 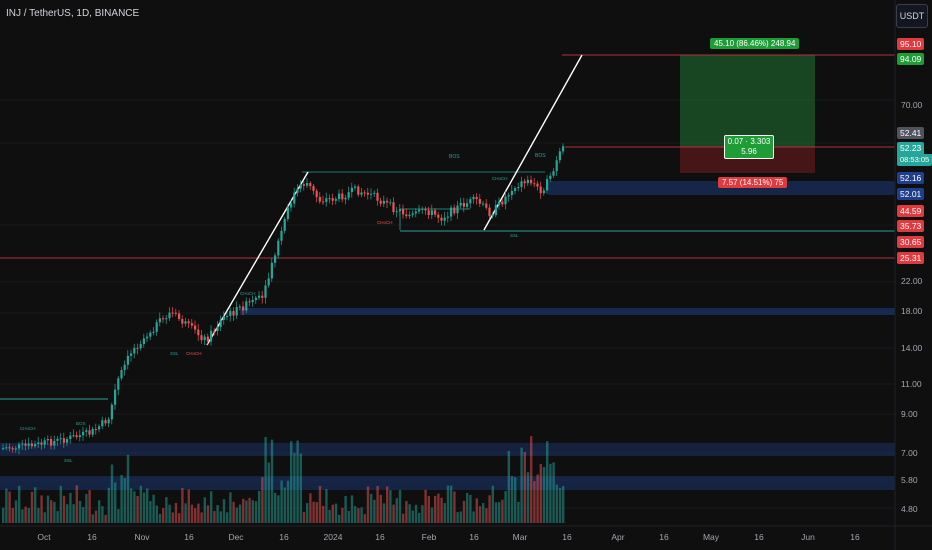 I want to click on position-center-line2: 5.96, so click(x=749, y=151).